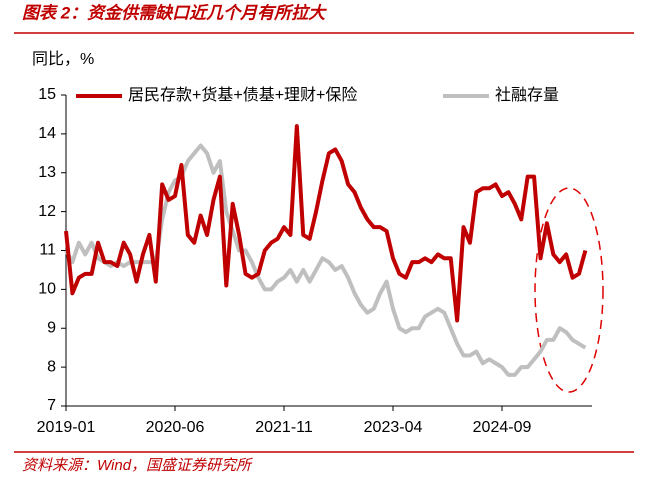 The height and width of the screenshot is (483, 648). I want to click on y-tick-label: 10, so click(47, 289).